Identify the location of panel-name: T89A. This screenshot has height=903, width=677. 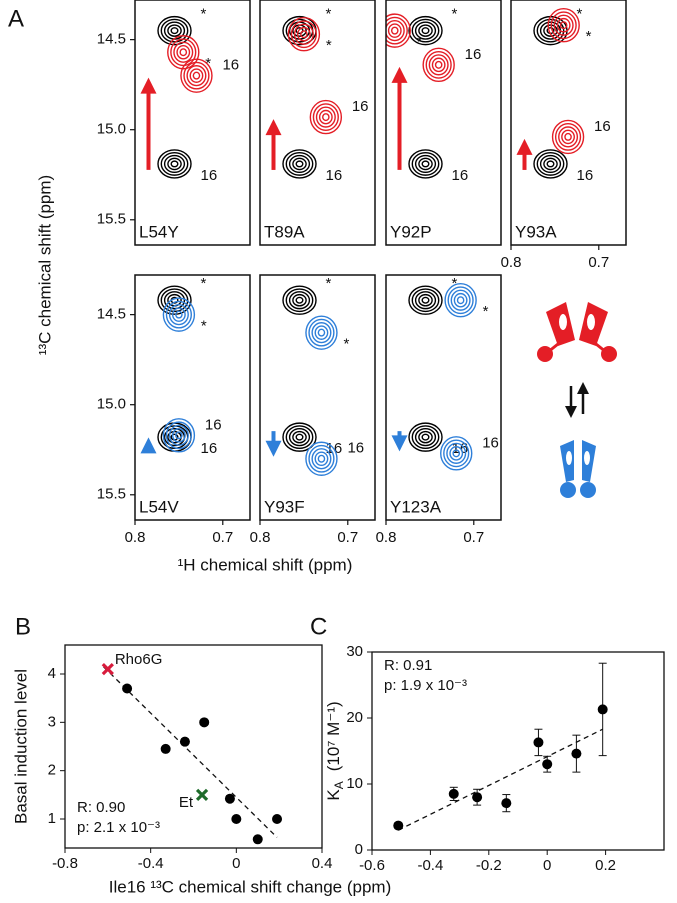
(284, 231).